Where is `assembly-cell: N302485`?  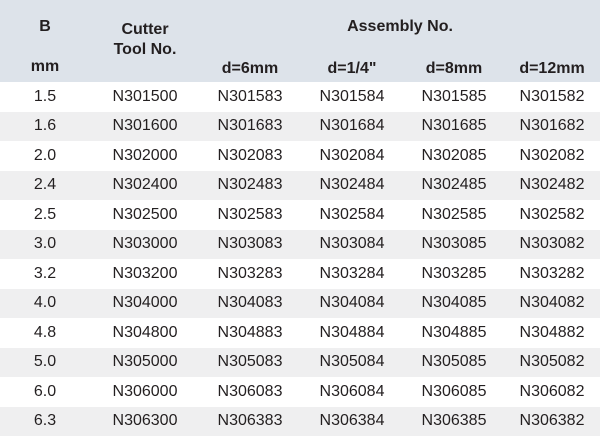 assembly-cell: N302485 is located at coordinates (454, 185).